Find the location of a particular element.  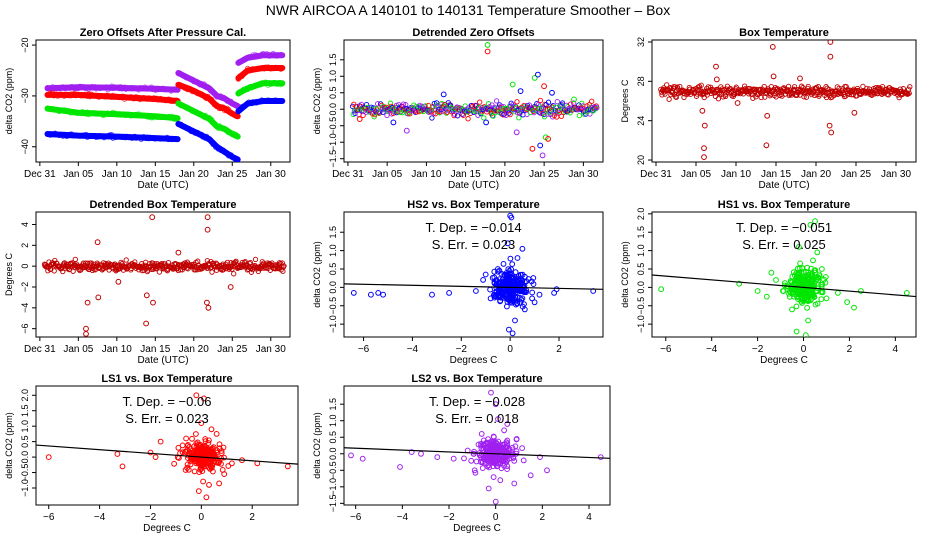

data-layer is located at coordinates (164, 275).